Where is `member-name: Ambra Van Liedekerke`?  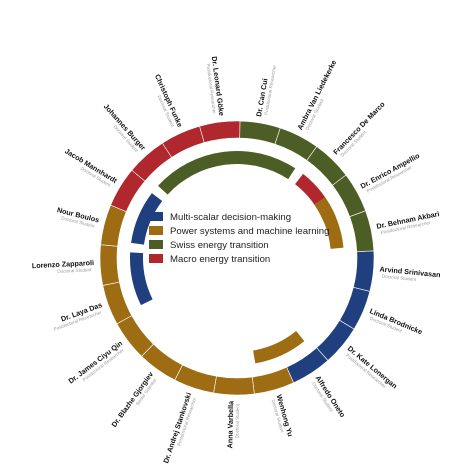 member-name: Ambra Van Liedekerke is located at coordinates (316, 94).